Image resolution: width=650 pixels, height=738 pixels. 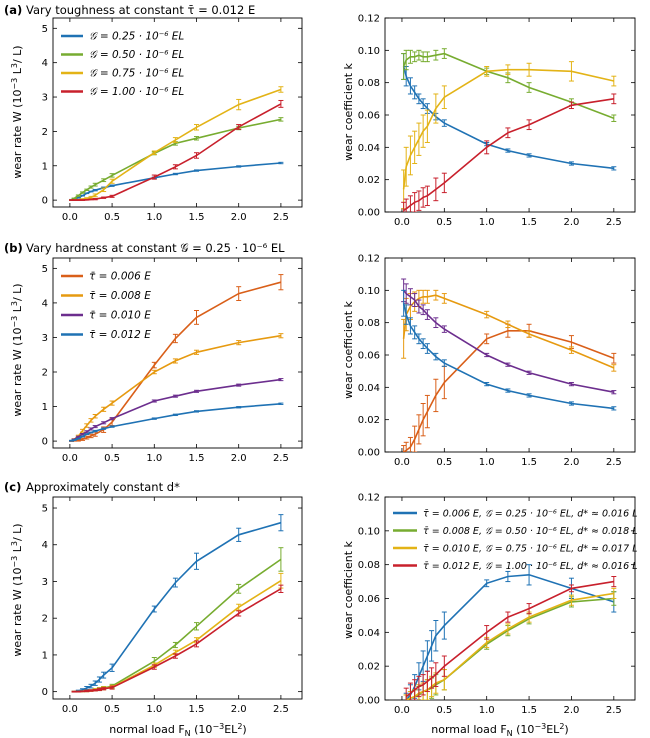 I want to click on y-tick-label: 0.08, so click(x=369, y=83).